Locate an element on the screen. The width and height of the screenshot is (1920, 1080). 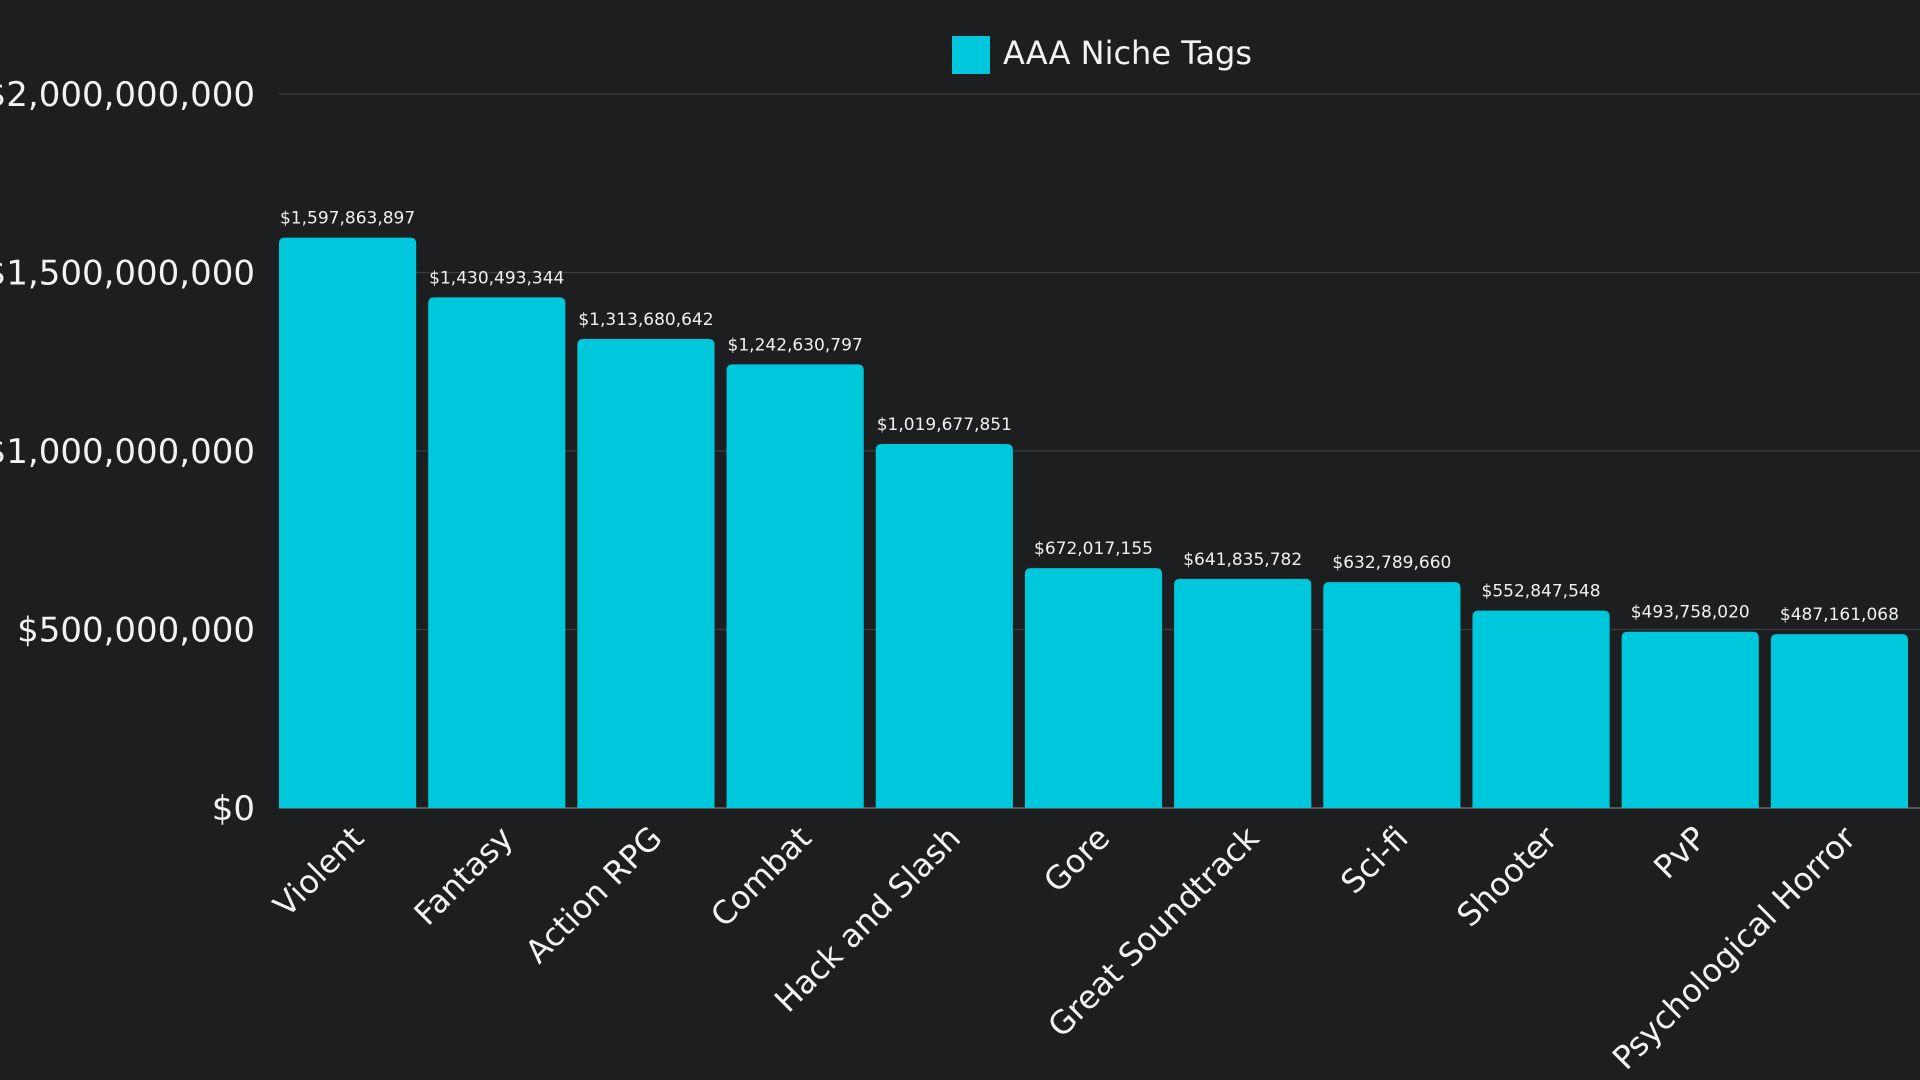
data-label: $552,847,548 is located at coordinates (1541, 592).